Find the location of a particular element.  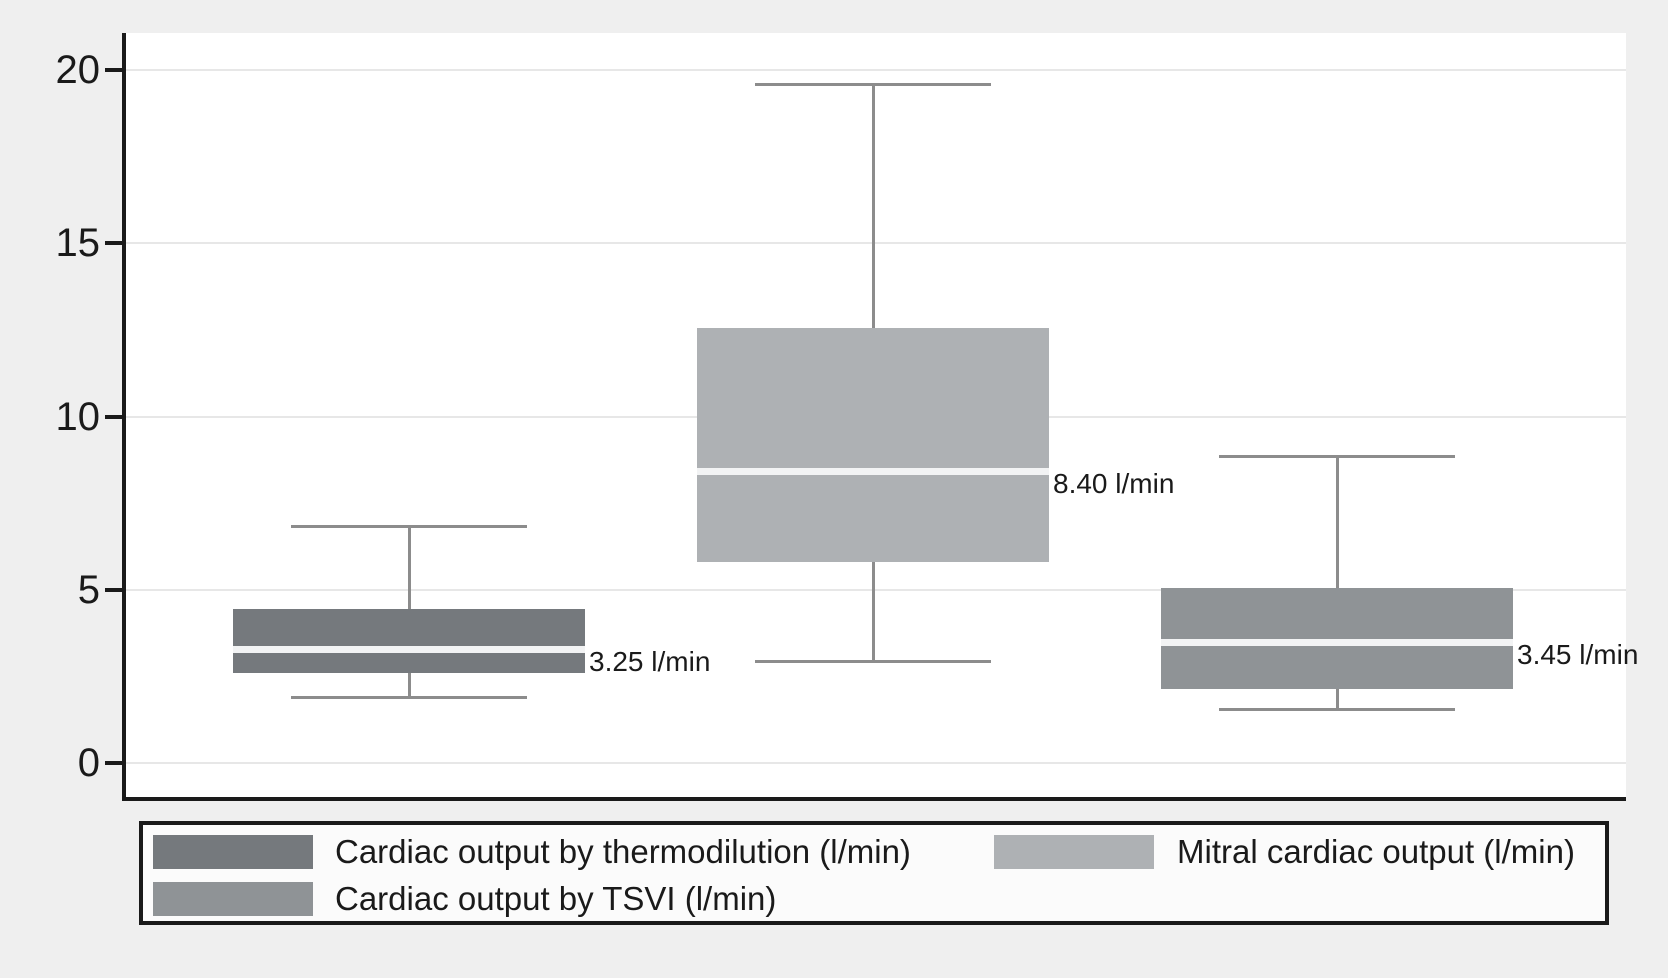

y-tick-label: 20 is located at coordinates (78, 70).